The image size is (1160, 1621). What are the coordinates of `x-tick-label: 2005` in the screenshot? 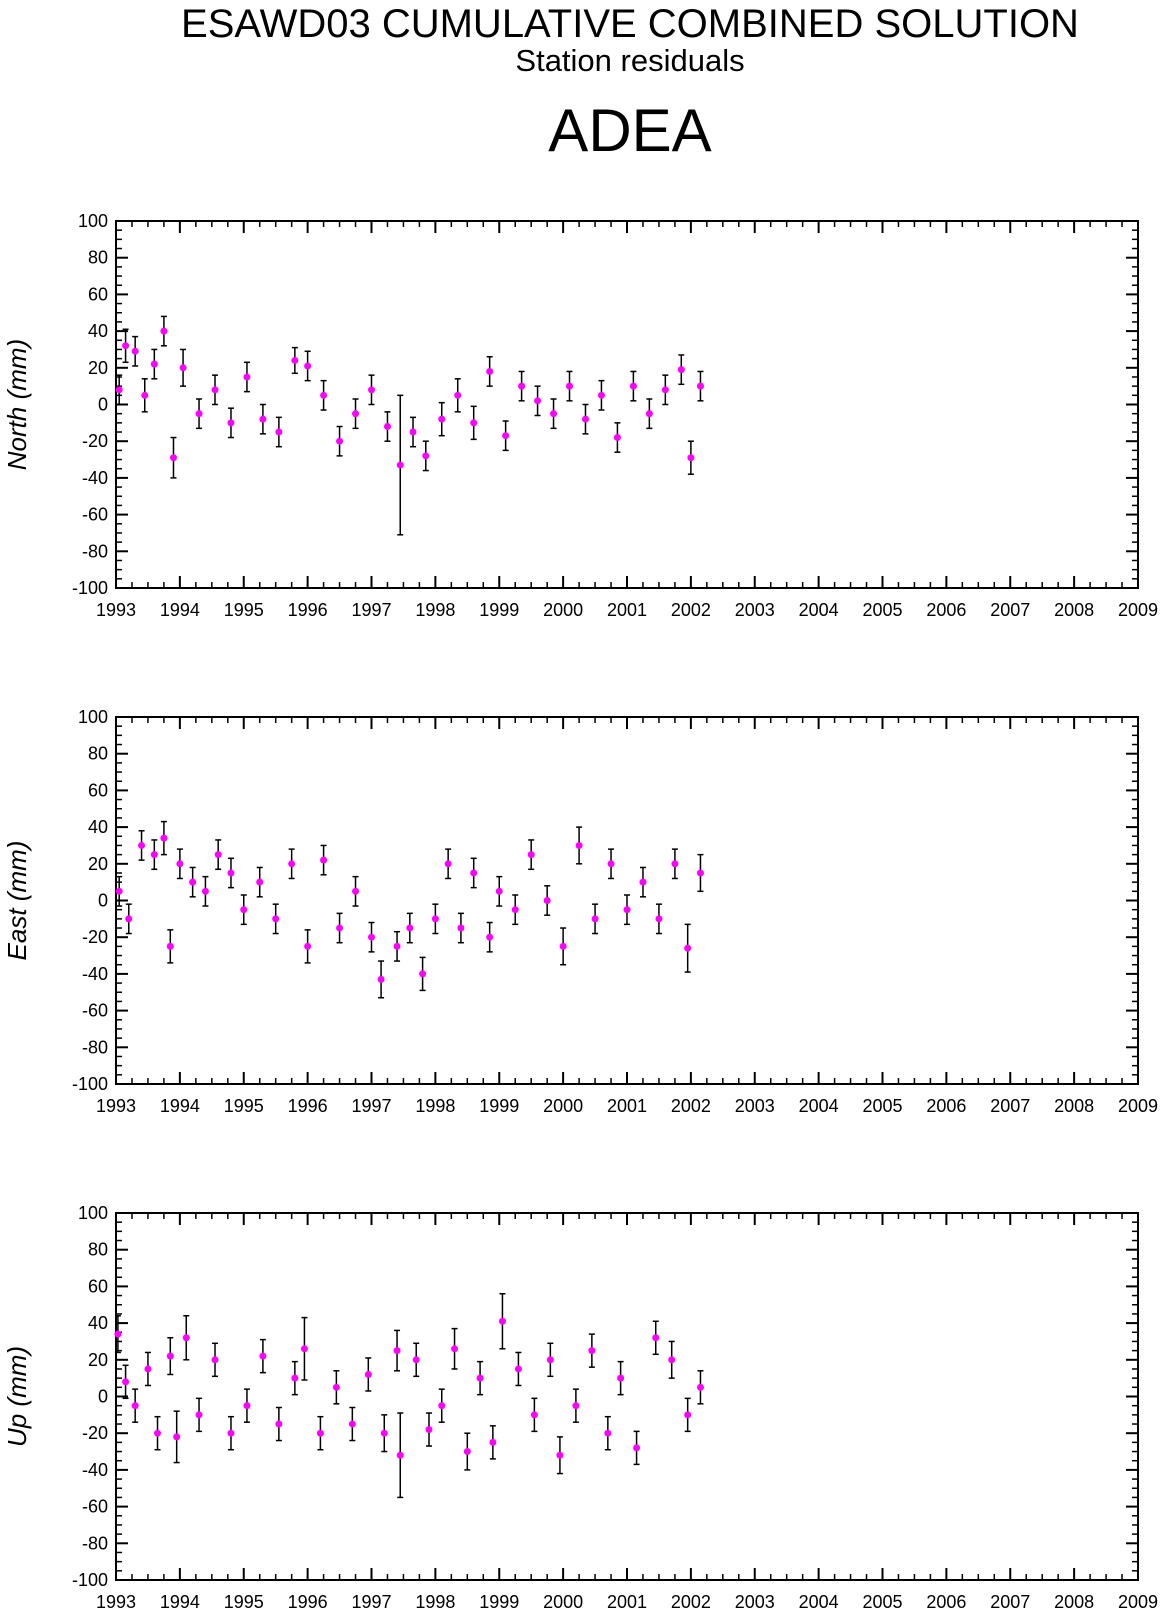 It's located at (882, 1106).